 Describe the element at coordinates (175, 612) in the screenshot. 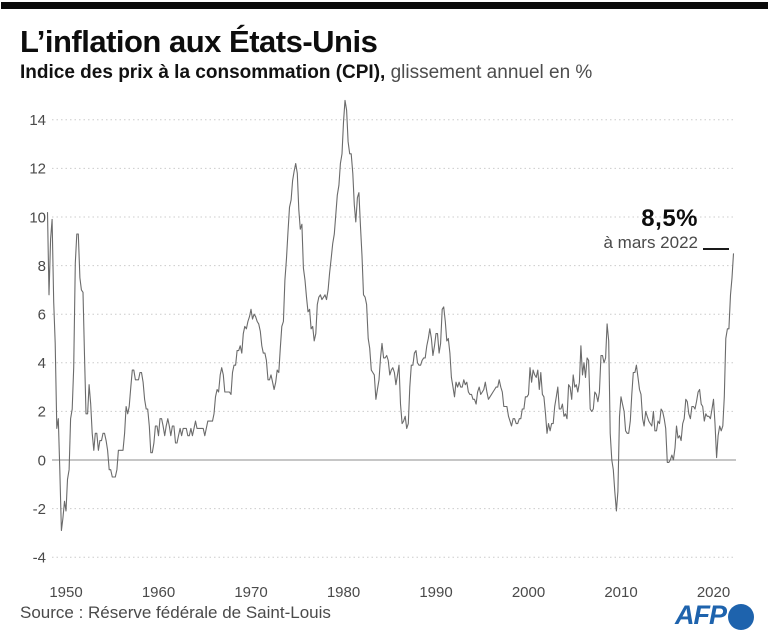

I see `source-text: Source : Réserve fédérale de Saint-Louis` at that location.